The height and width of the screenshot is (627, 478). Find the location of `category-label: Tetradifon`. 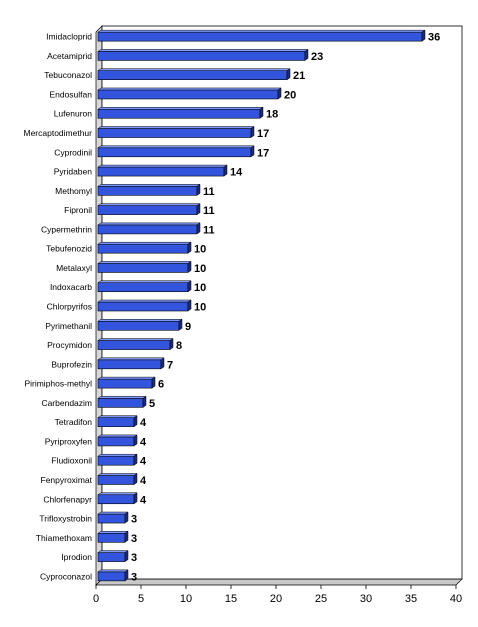

category-label: Tetradifon is located at coordinates (74, 422).